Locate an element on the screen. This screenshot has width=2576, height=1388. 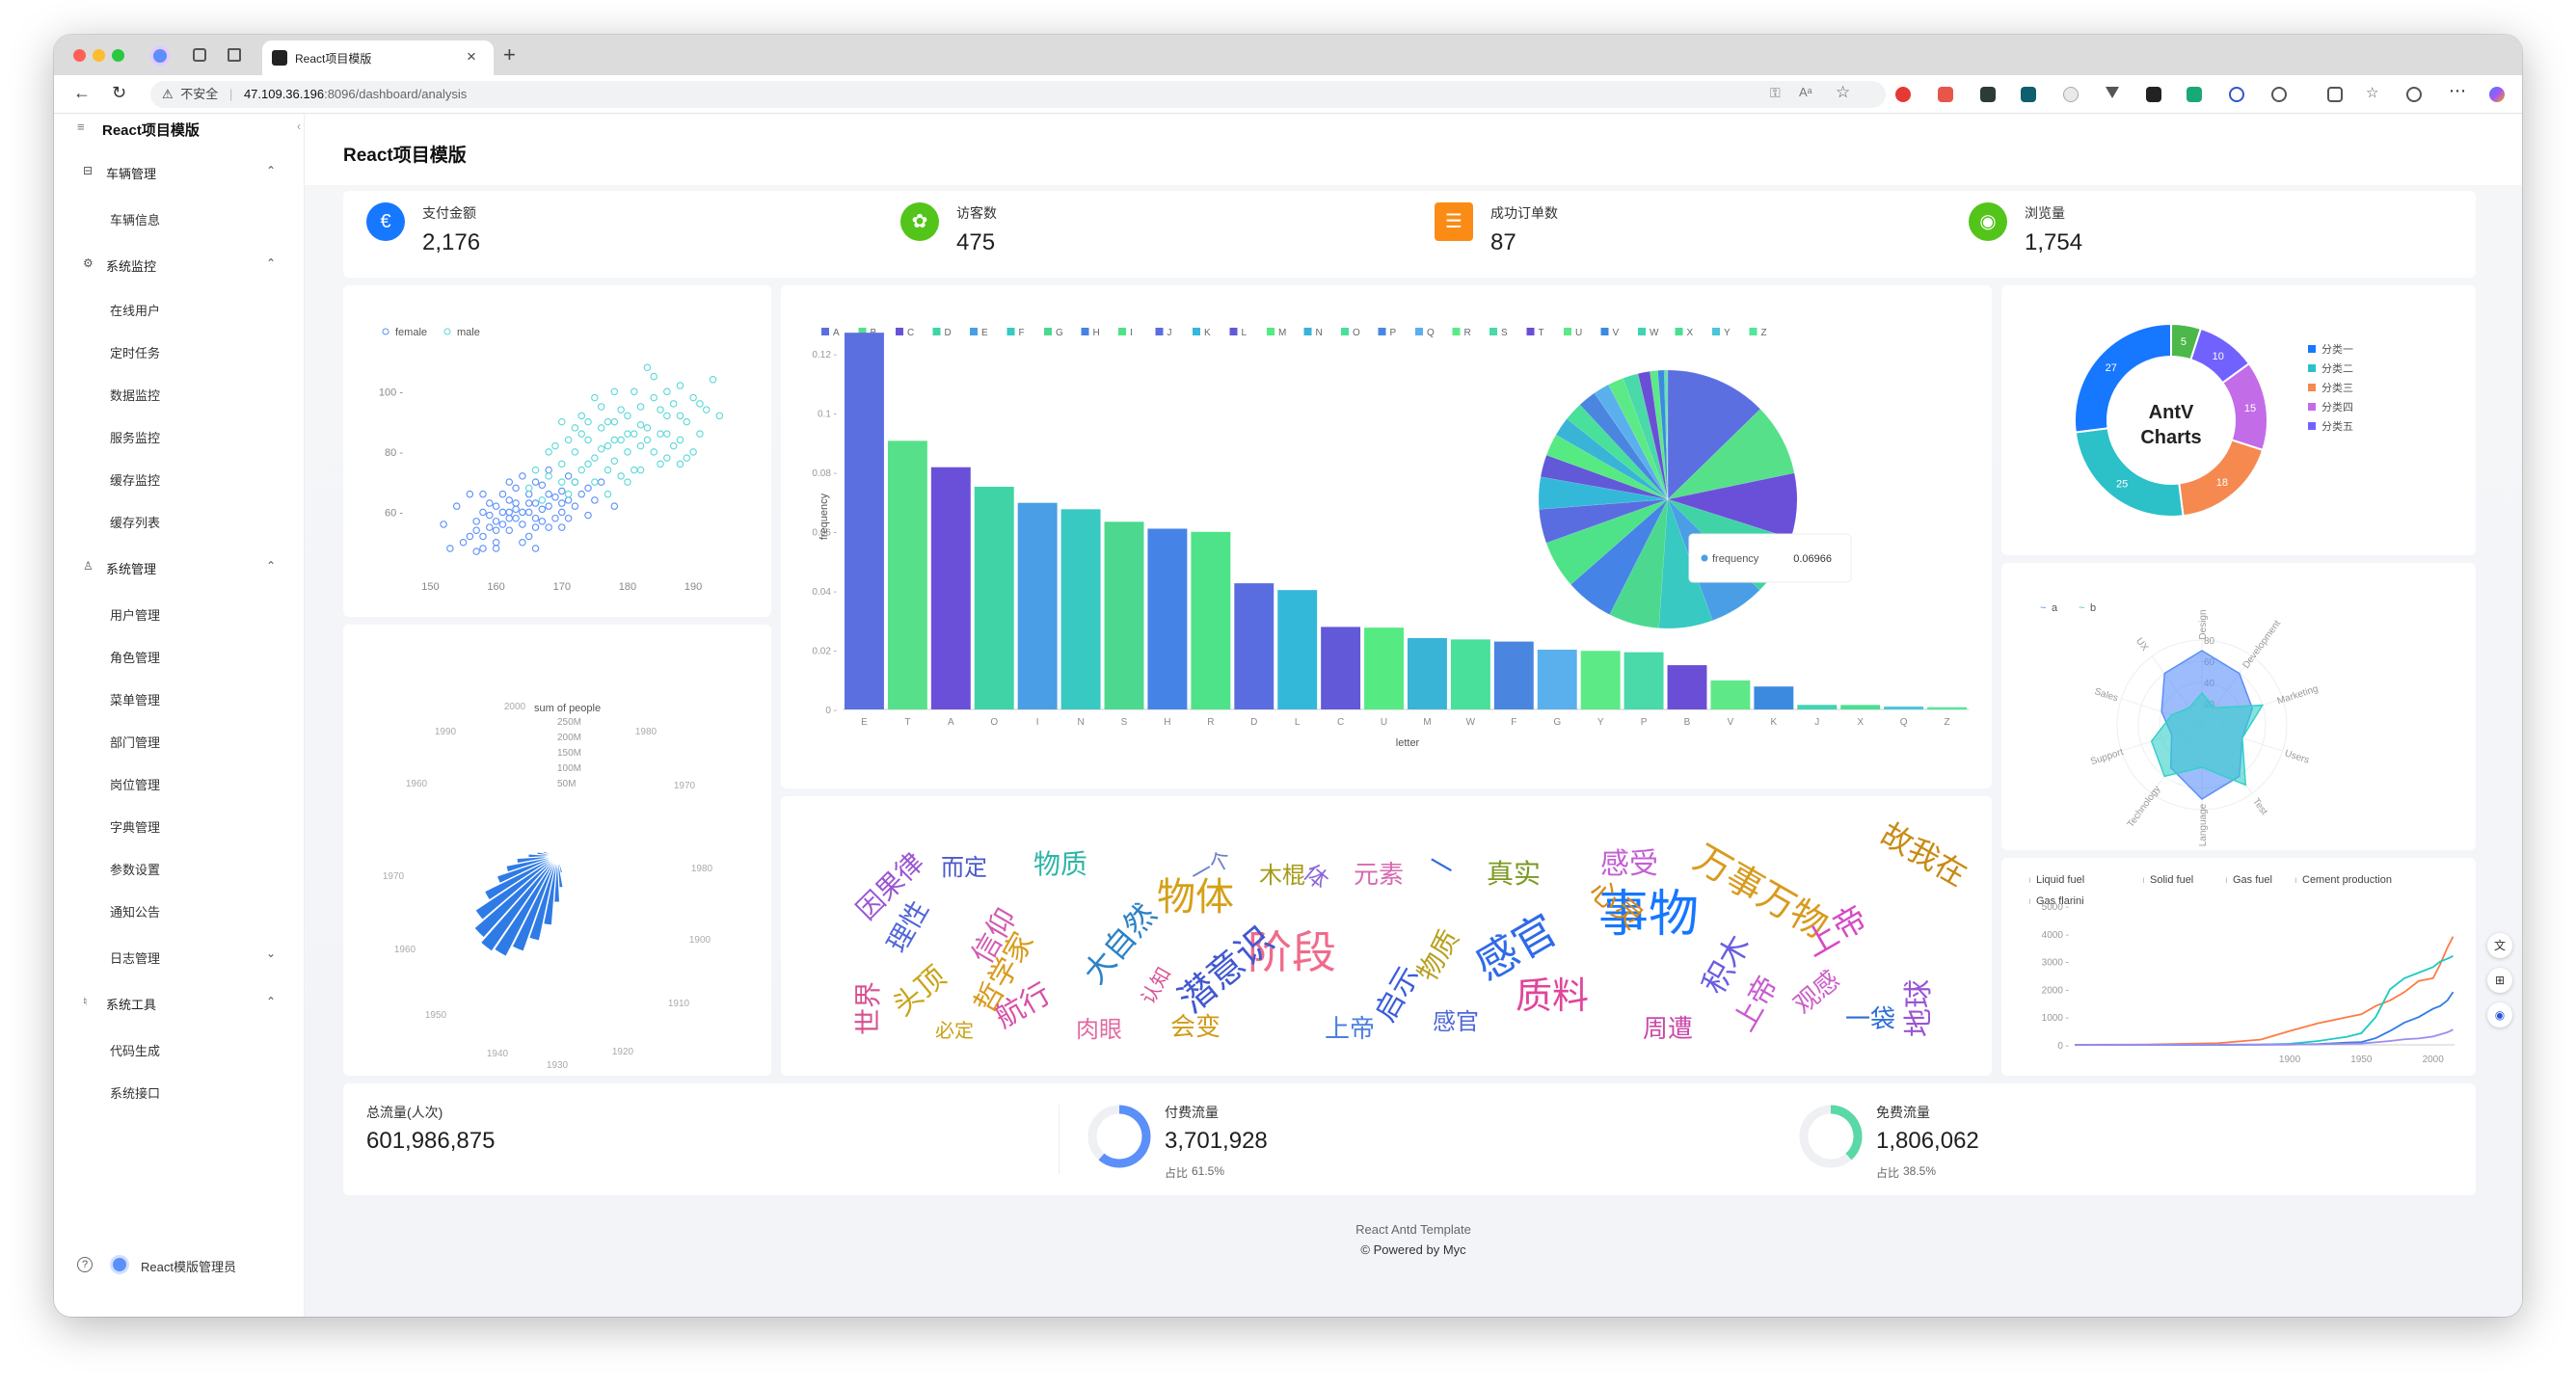
float-translate-icon: 文 is located at coordinates (2500, 945).